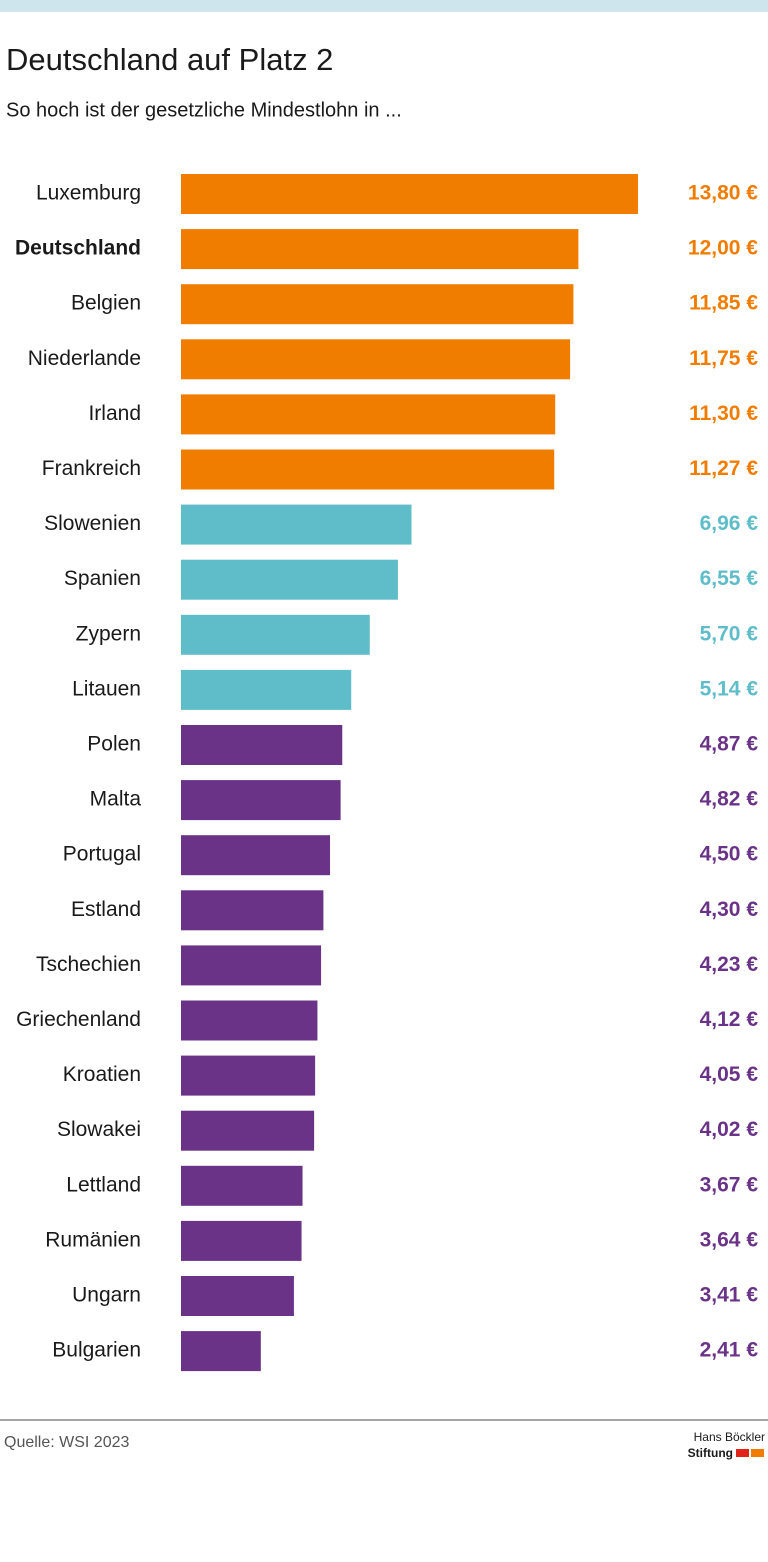 The height and width of the screenshot is (1562, 768). I want to click on source: Quelle: WSI 2023, so click(67, 1442).